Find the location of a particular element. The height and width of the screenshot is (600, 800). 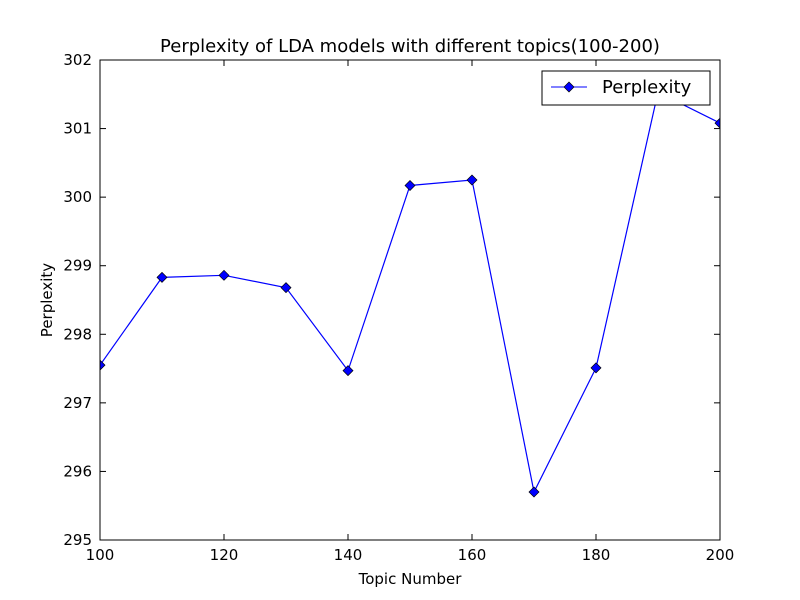

x-tick-label: 120 is located at coordinates (224, 555).